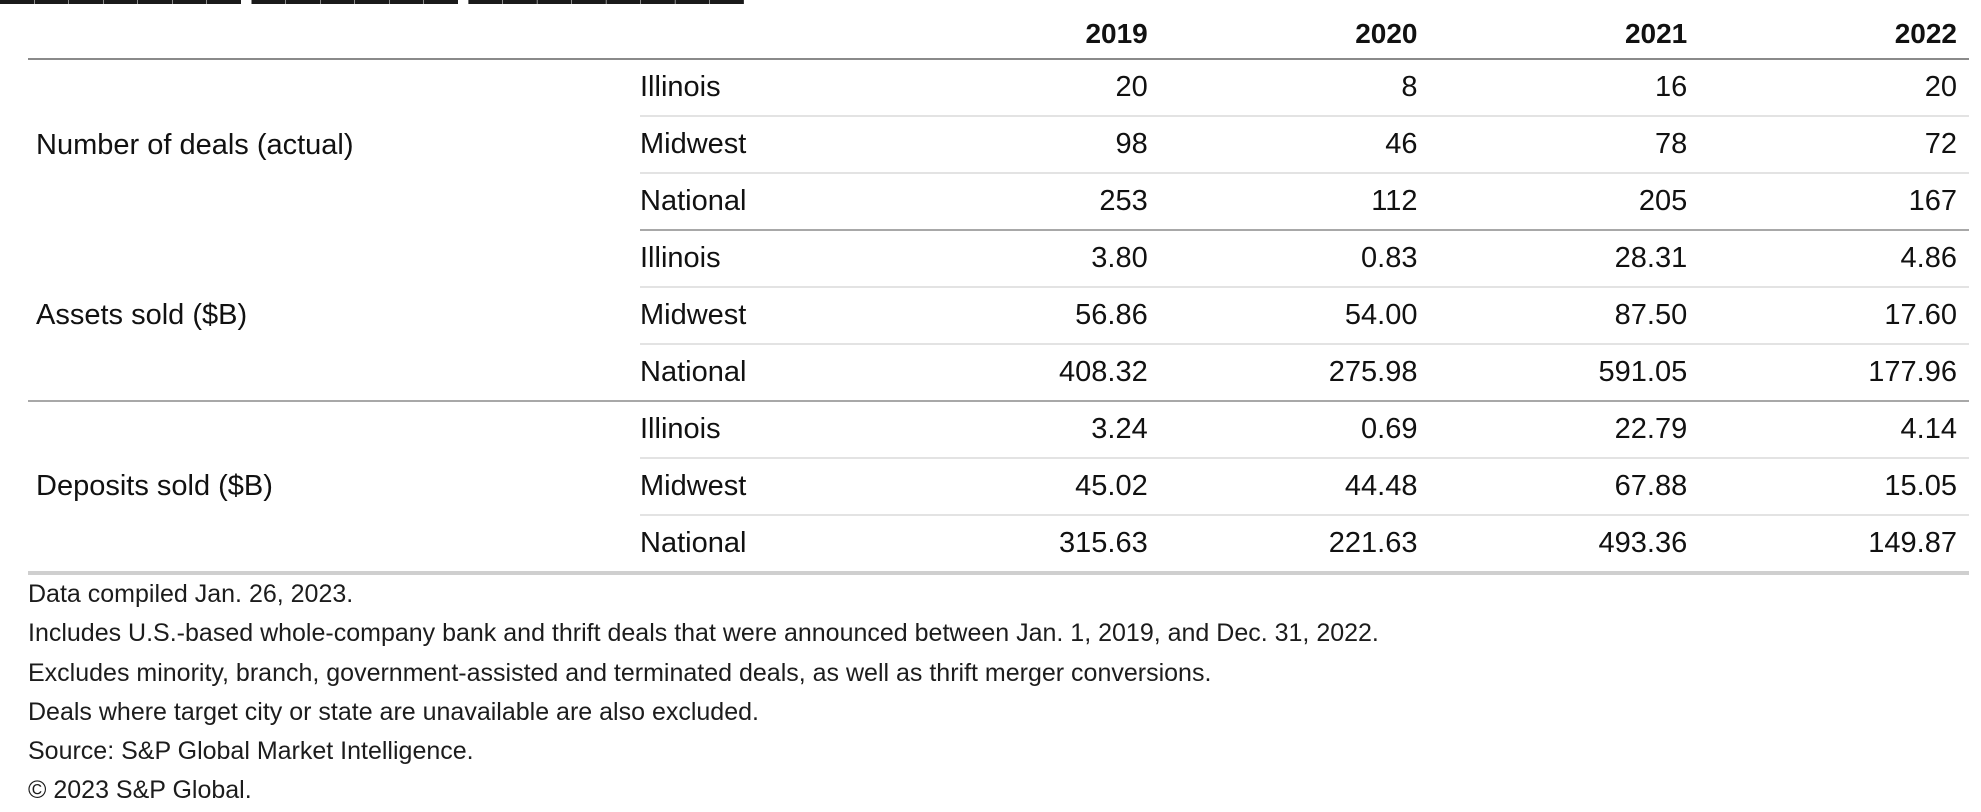  Describe the element at coordinates (1294, 487) in the screenshot. I see `value-cell: 44.48` at that location.